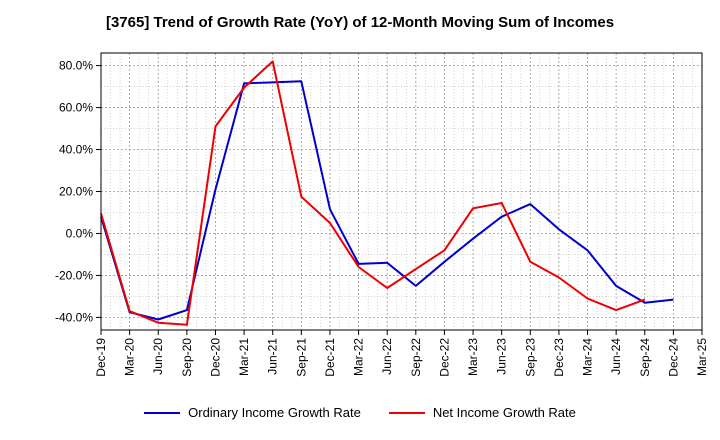 This screenshot has height=440, width=720. Describe the element at coordinates (330, 357) in the screenshot. I see `x-tick-label: Dec-21` at that location.